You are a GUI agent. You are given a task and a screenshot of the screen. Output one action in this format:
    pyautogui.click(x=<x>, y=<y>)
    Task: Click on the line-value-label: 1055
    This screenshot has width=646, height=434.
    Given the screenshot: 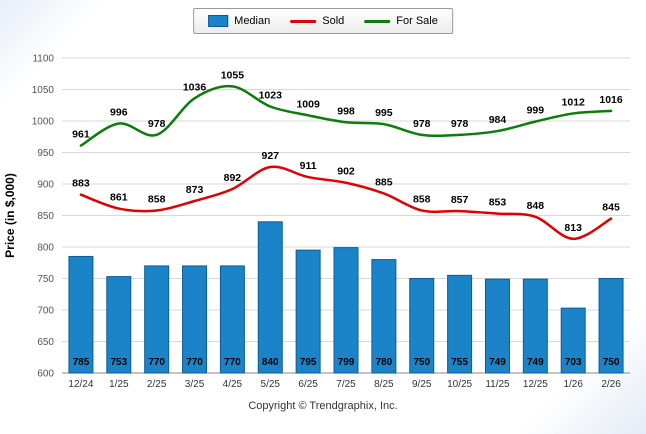 What is the action you would take?
    pyautogui.click(x=233, y=75)
    